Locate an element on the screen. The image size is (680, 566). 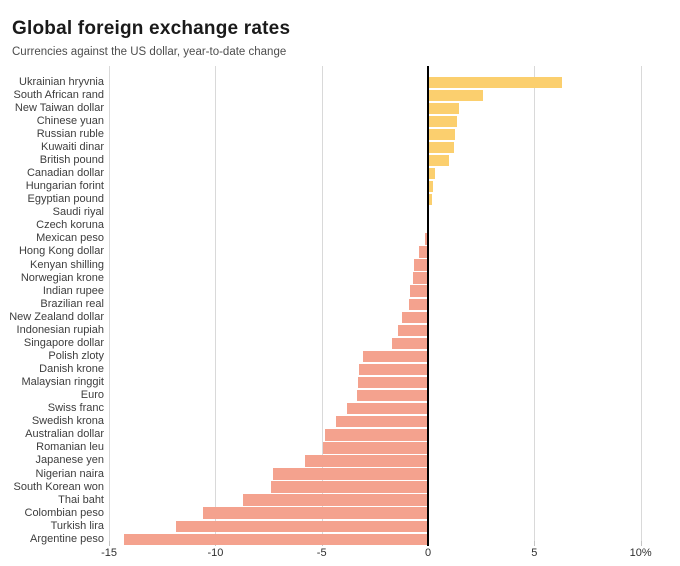
category-label: Japanese yen is located at coordinates (70, 460).